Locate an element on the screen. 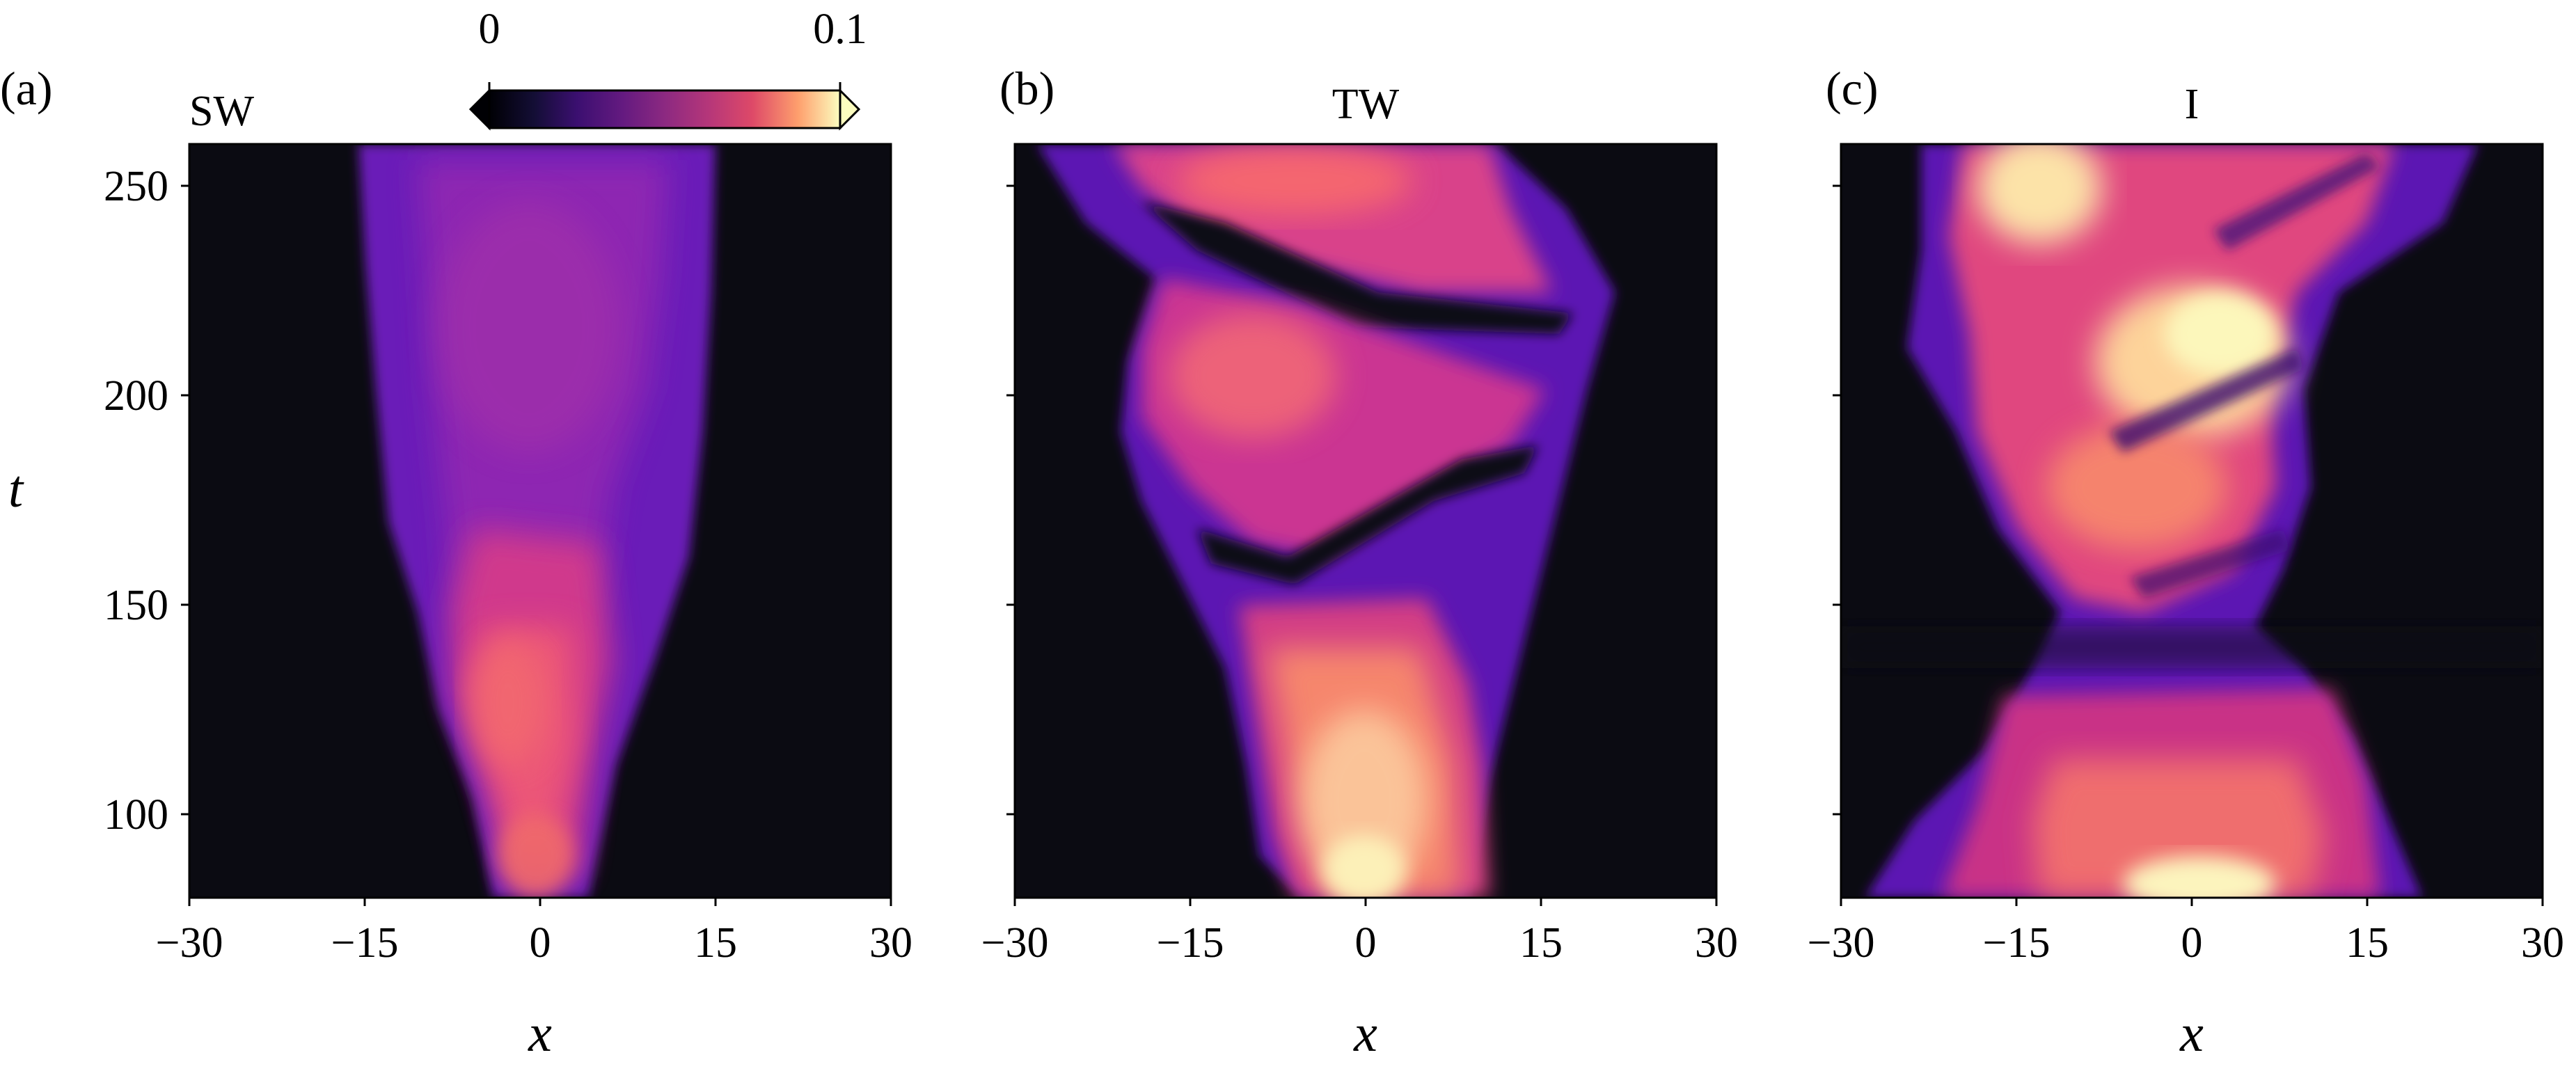 This screenshot has height=1071, width=2576. panel-a-xtick-0: 0 is located at coordinates (540, 943).